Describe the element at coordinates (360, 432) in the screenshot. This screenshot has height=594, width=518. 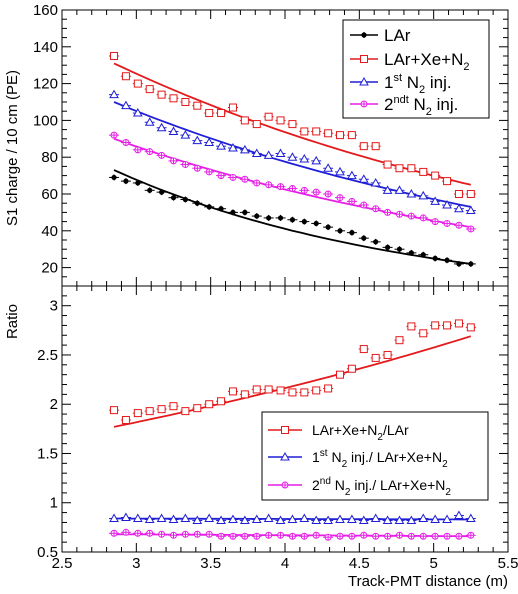
I see `legend-entry: LAr+Xe+N2/LAr` at that location.